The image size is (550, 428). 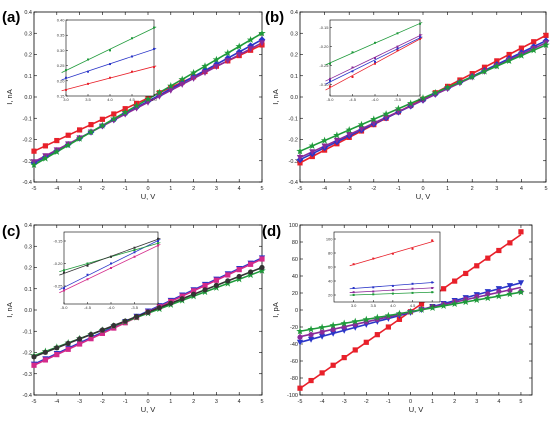 What do you see at coordinates (61, 65) in the screenshot?
I see `inset-y-tick-label: 0.25` at bounding box center [61, 65].